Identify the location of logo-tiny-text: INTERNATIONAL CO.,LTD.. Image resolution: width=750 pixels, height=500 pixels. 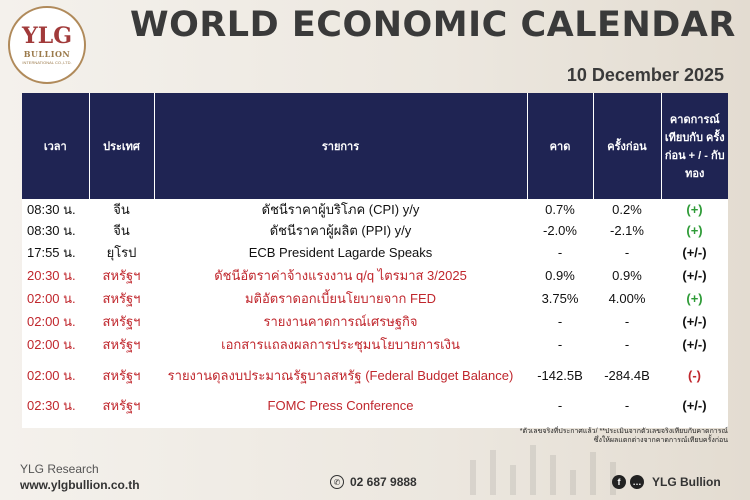
(47, 62).